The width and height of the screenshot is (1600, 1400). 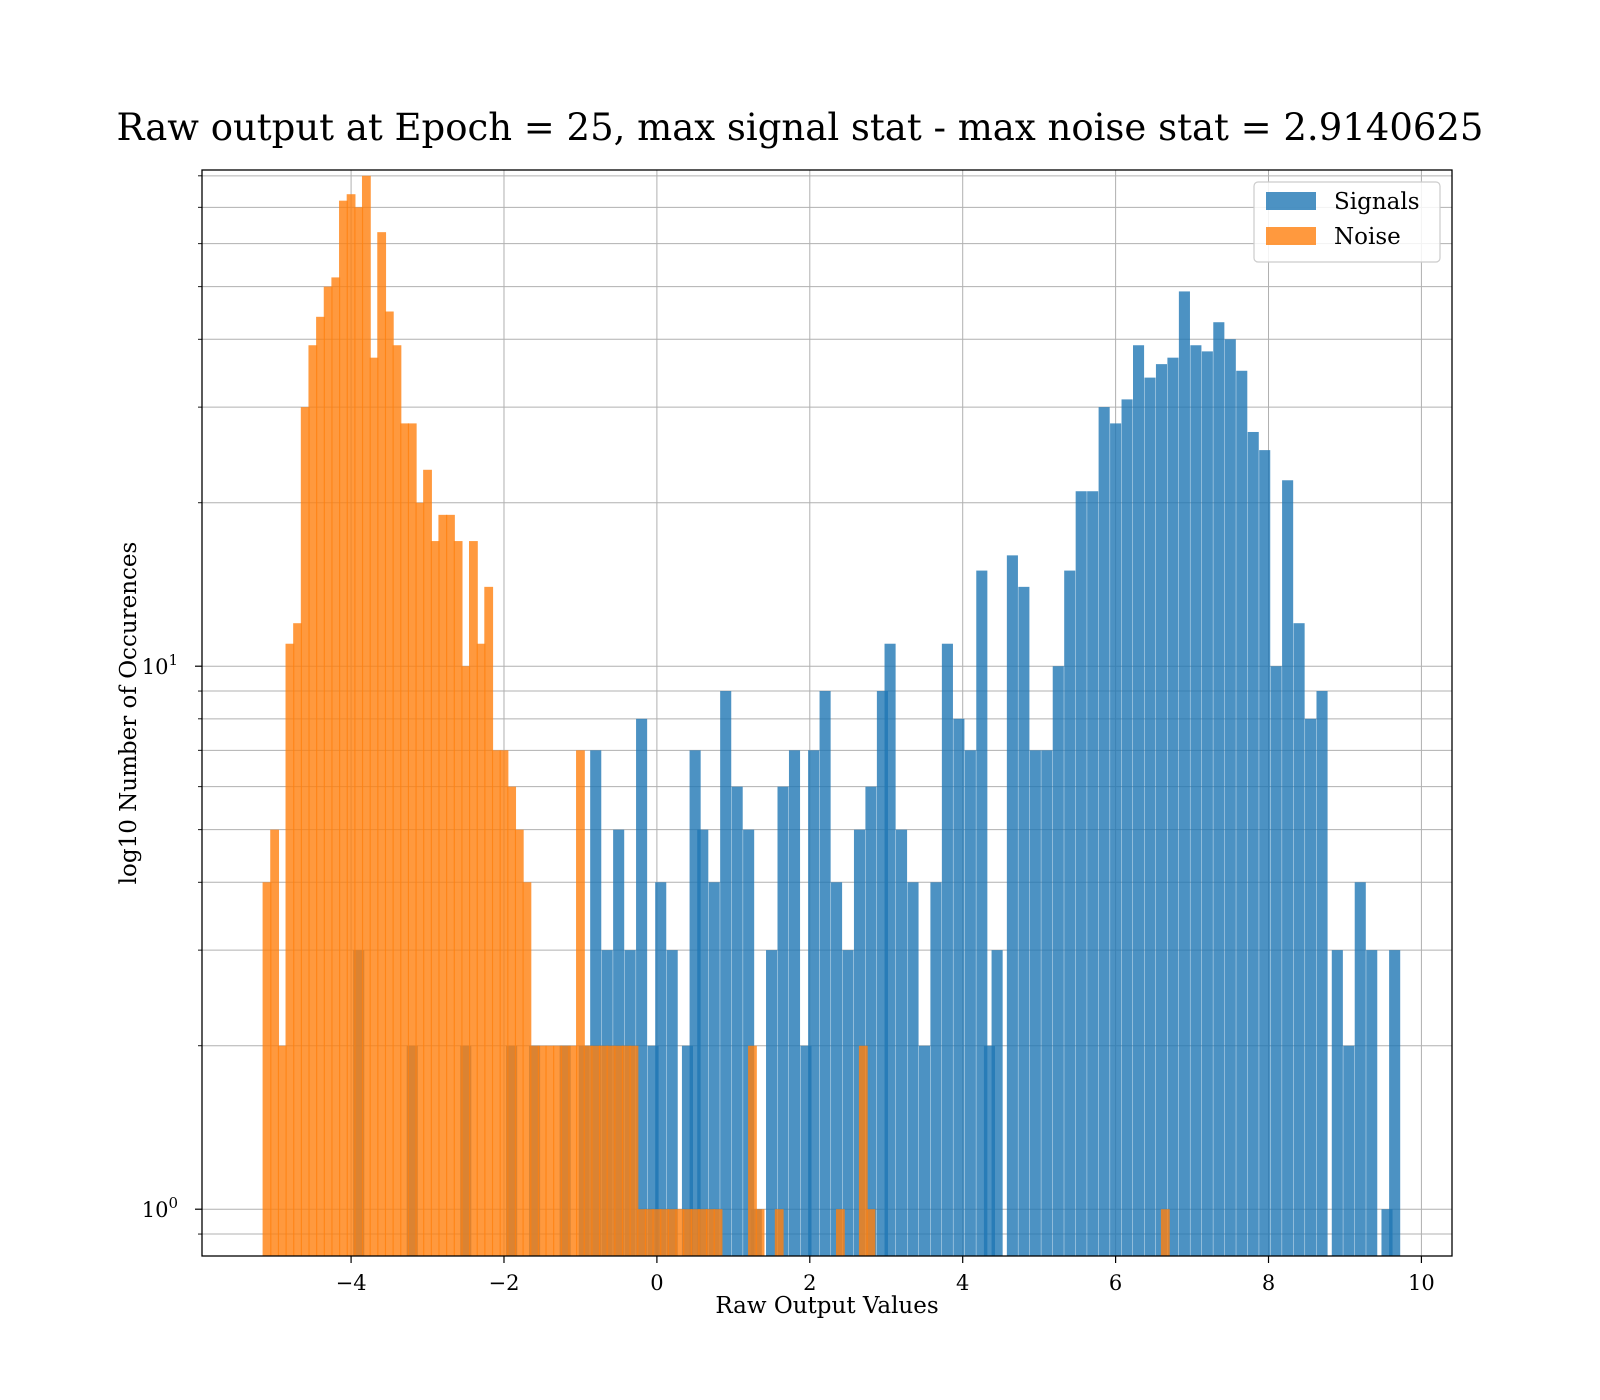 What do you see at coordinates (1268, 1283) in the screenshot?
I see `x-tick-label: 8` at bounding box center [1268, 1283].